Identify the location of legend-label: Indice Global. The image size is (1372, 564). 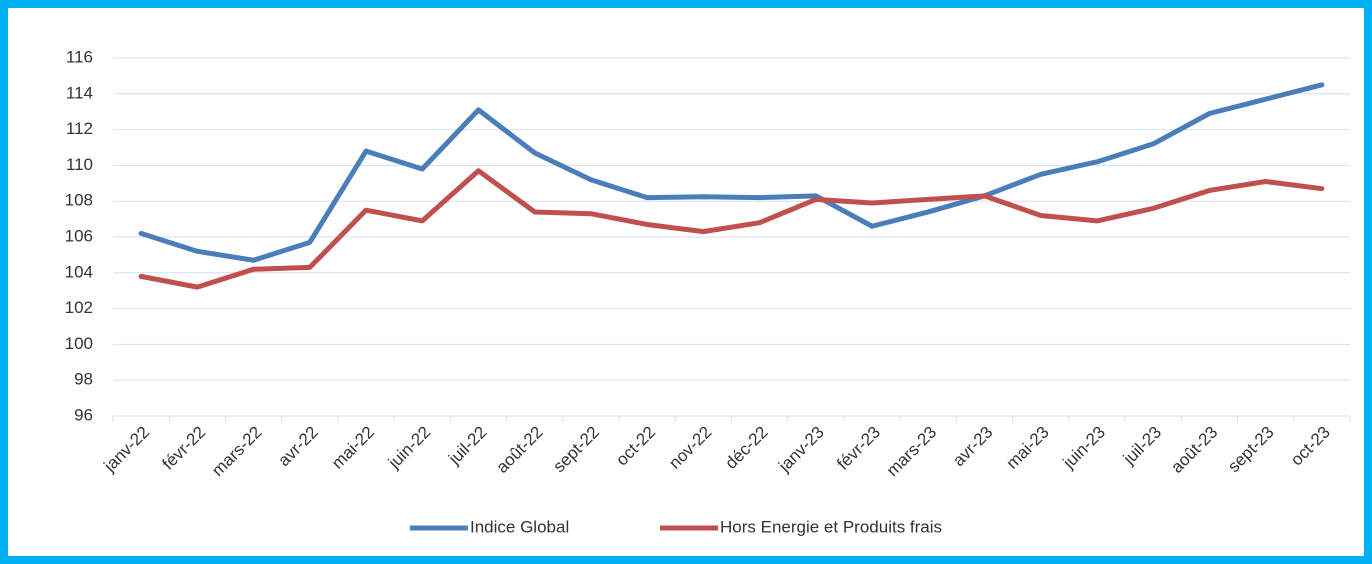
(519, 526).